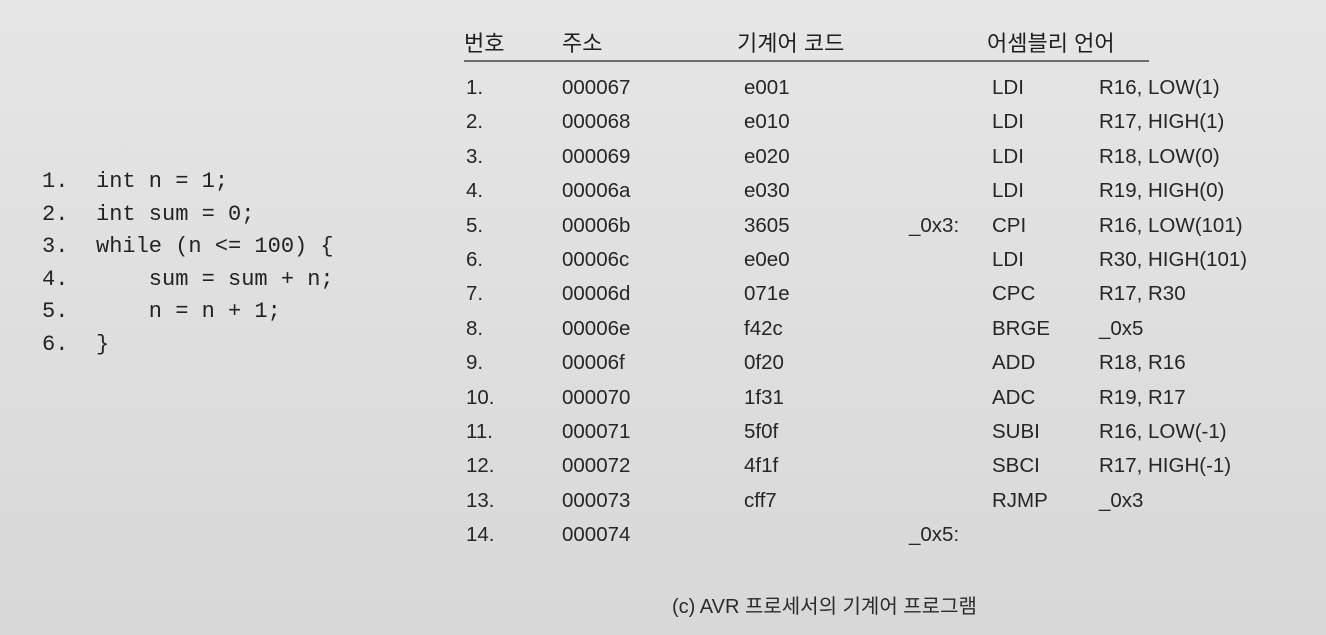 This screenshot has width=1326, height=635. Describe the element at coordinates (869, 330) in the screenshot. I see `table-row: 8. 00006e f42c BRGE _0x5` at that location.